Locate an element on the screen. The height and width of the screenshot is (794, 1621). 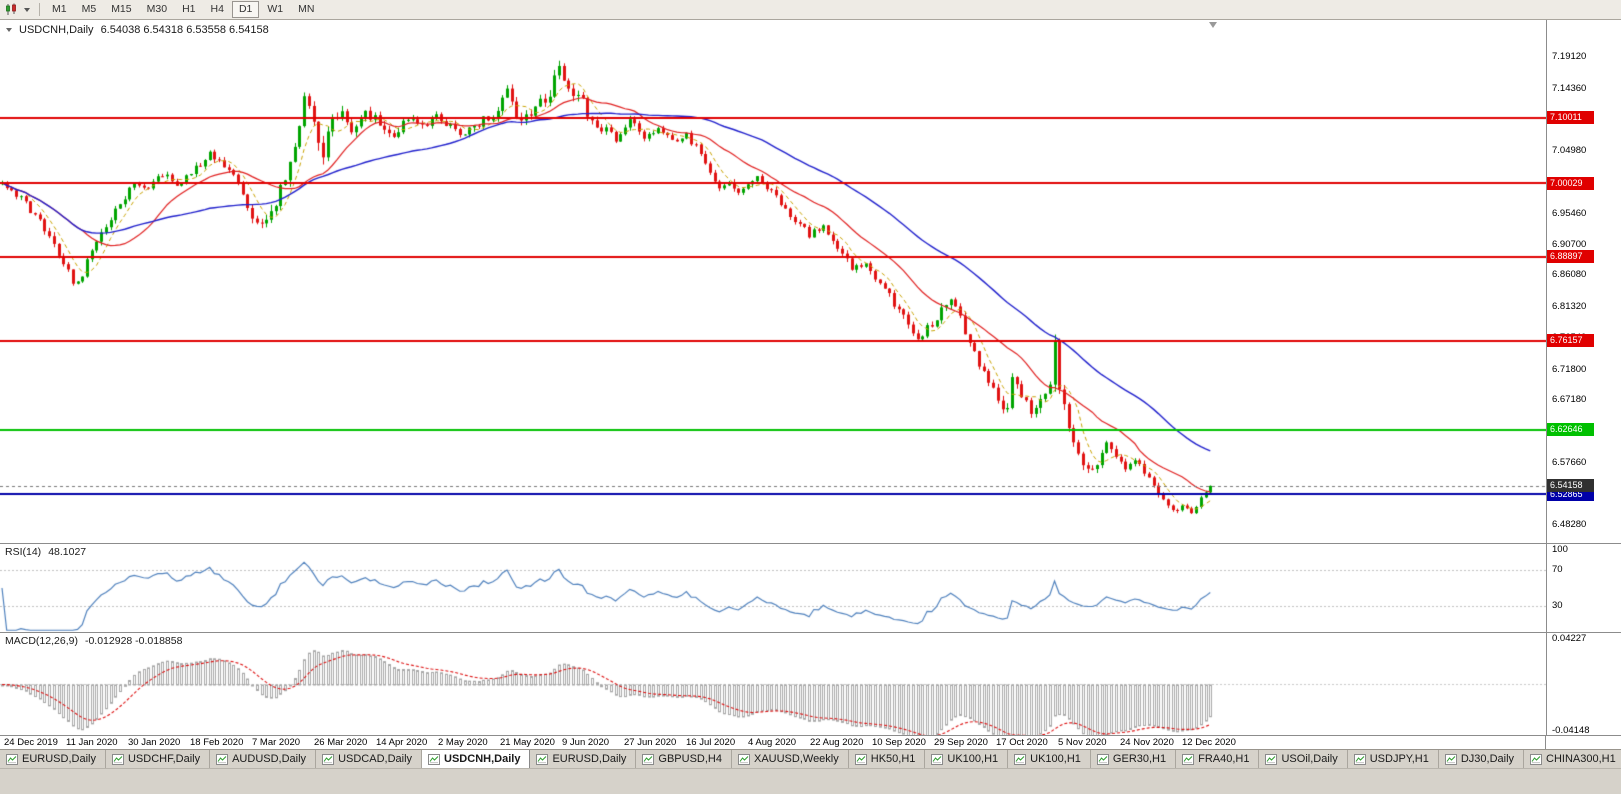
chart-tab-label: USDCNH,Daily is located at coordinates (482, 759).